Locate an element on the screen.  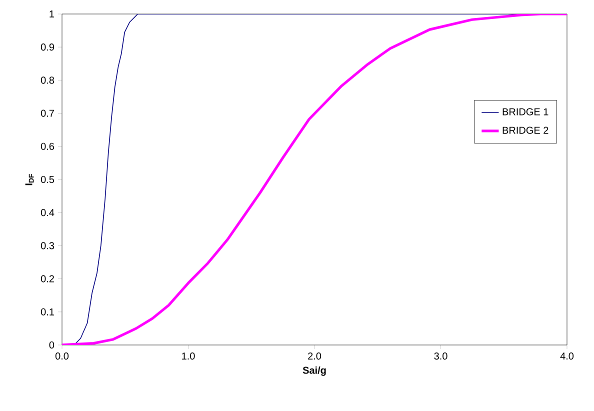
x-axis-title: Sai/g is located at coordinates (314, 371).